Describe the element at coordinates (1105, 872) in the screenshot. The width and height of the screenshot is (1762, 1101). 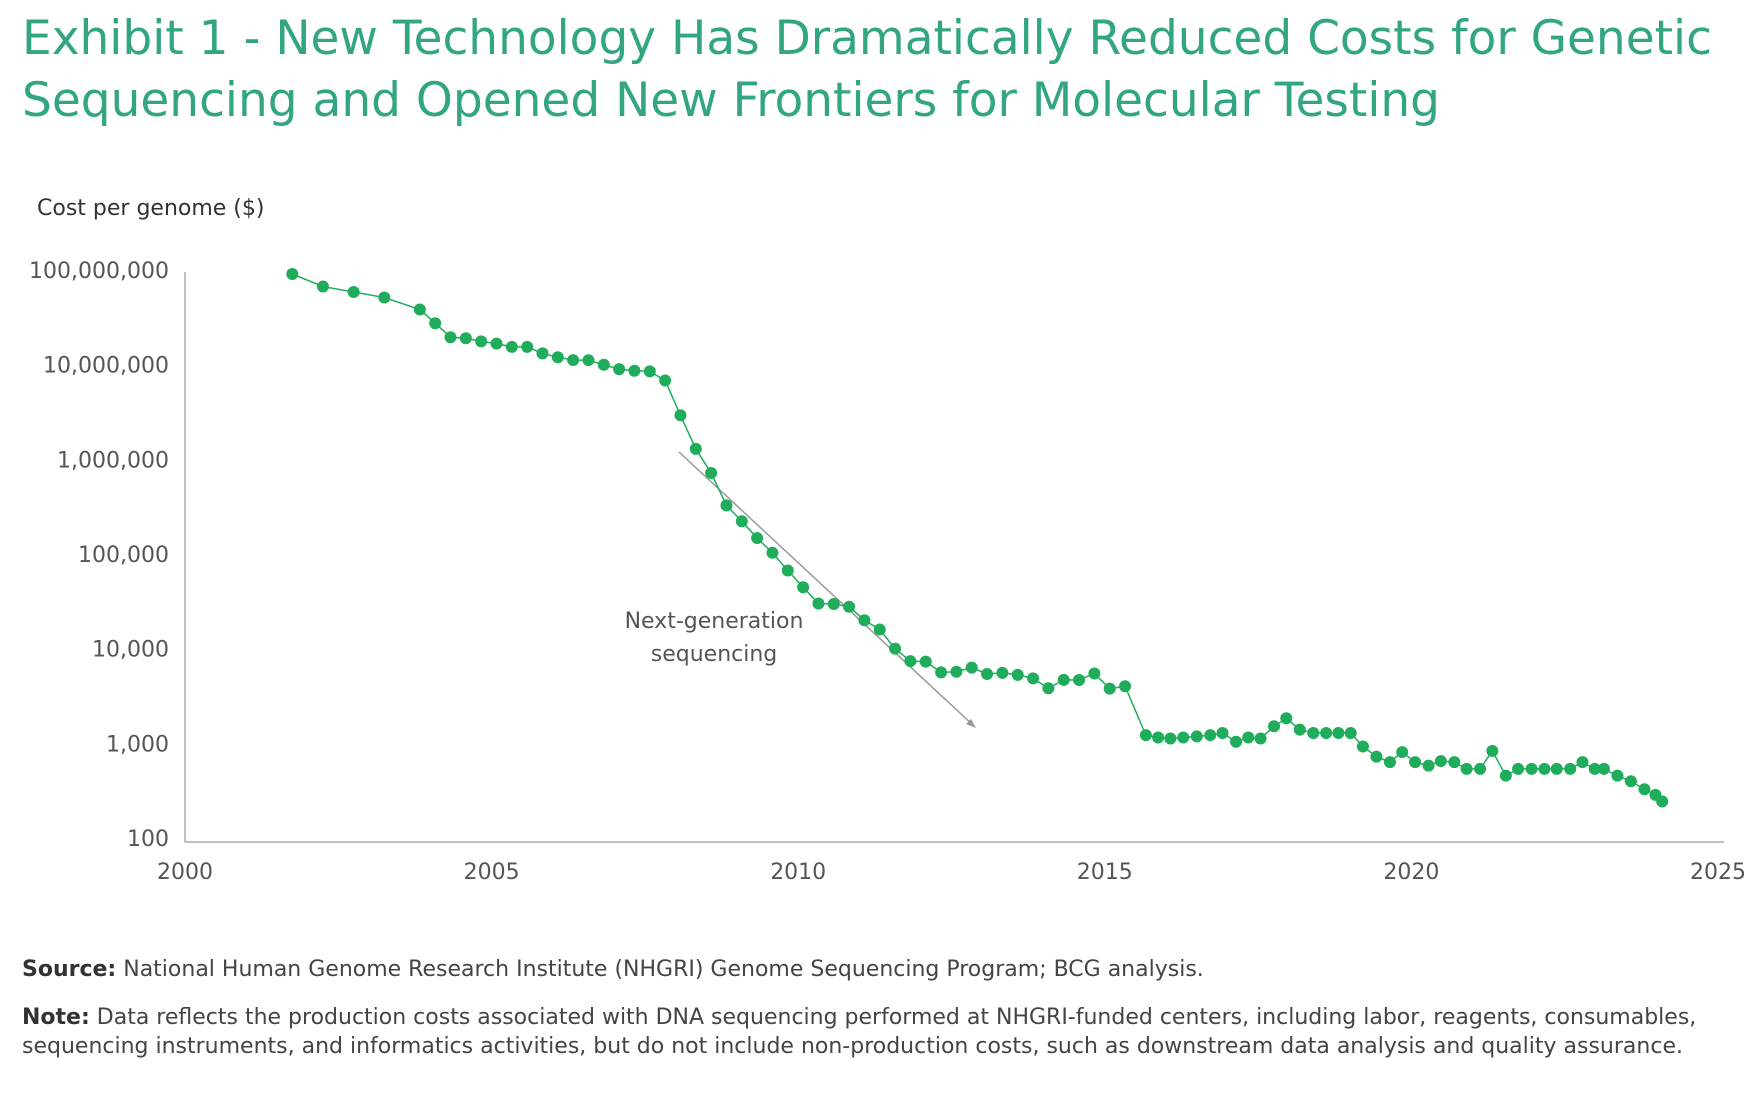
I see `x-tick-label: 2015` at that location.